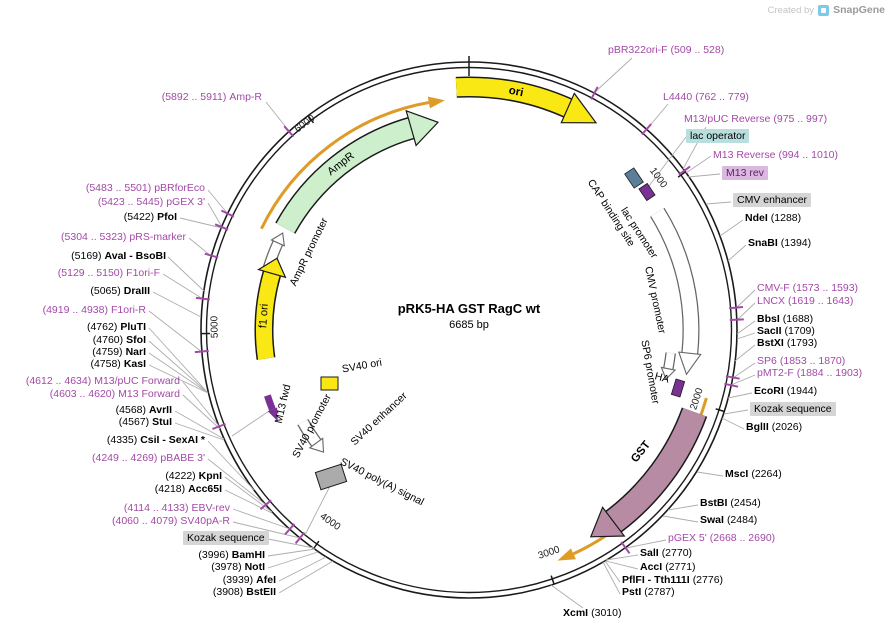 Image resolution: width=893 pixels, height=630 pixels. I want to click on gst-feature-arrow, so click(648, 472).